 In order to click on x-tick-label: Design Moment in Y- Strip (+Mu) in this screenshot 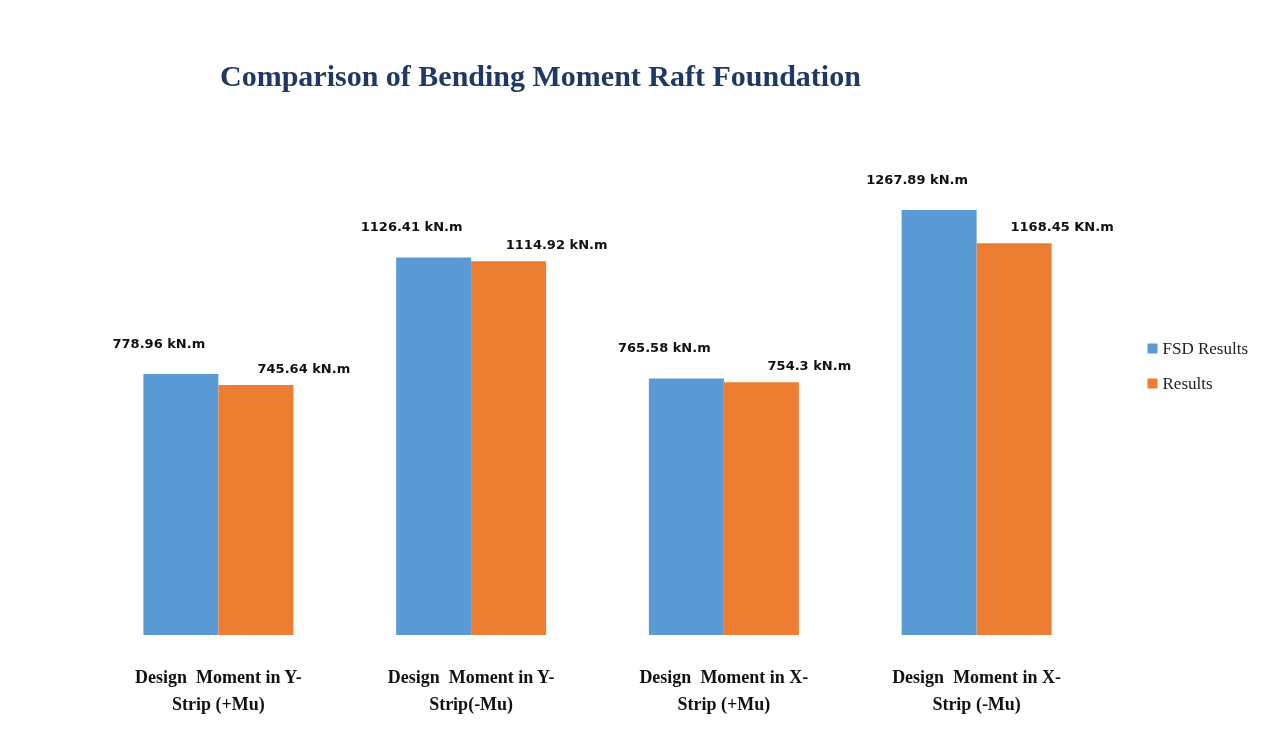, I will do `click(218, 690)`.